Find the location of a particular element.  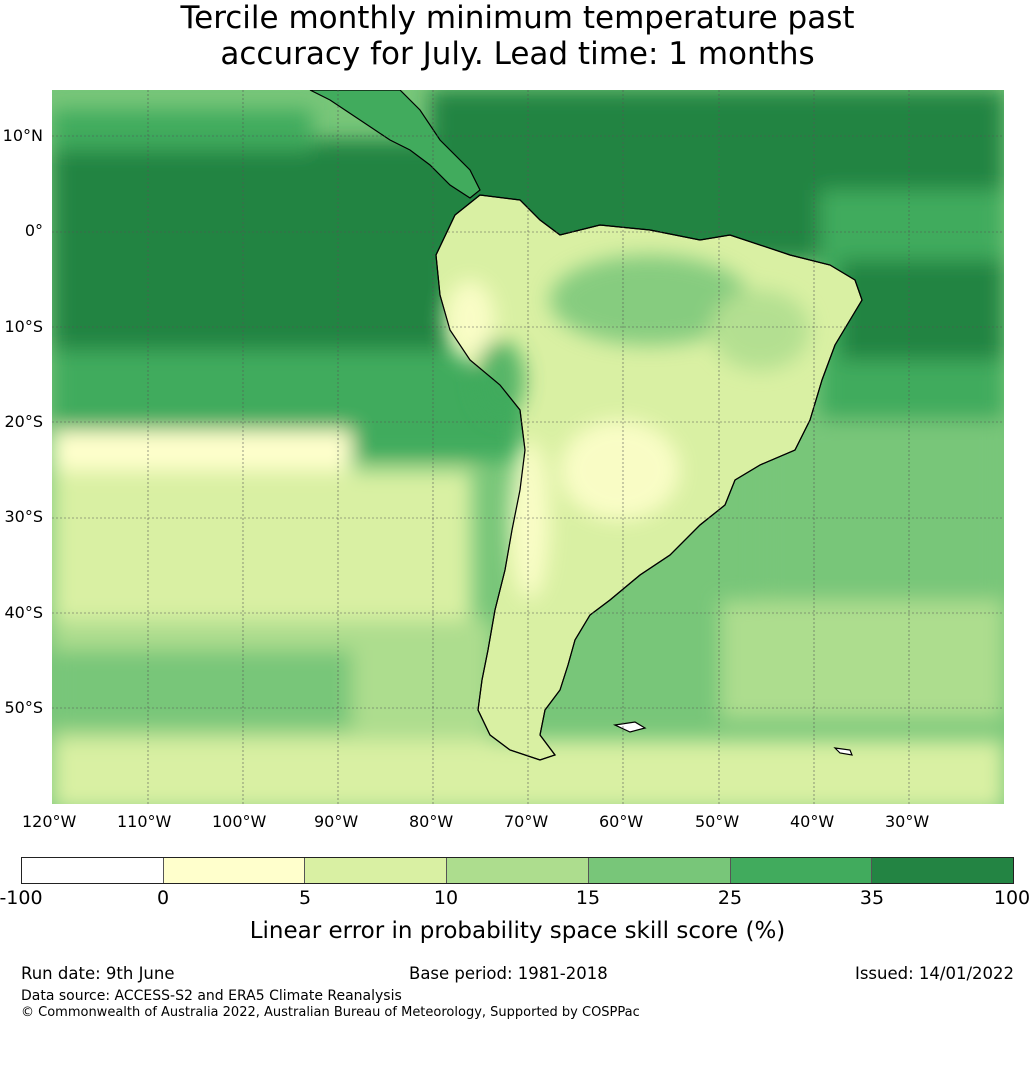

green-amazon is located at coordinates (650, 300).